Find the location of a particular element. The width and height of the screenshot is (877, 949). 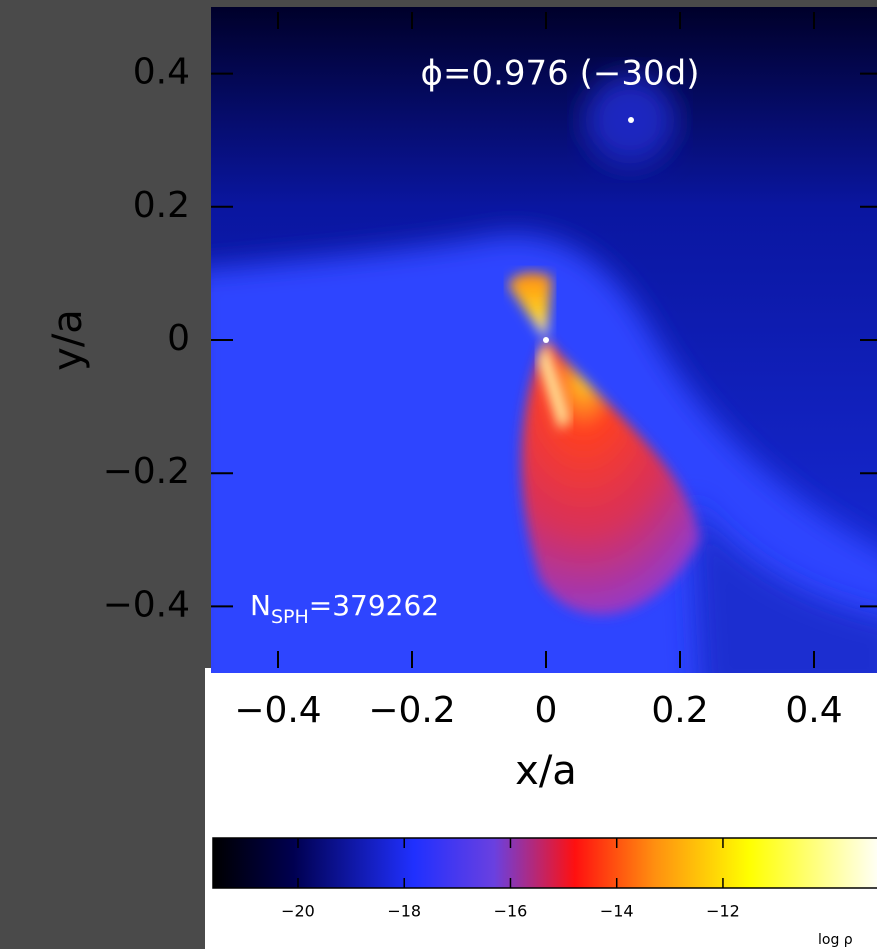

x-tick-label: −0.4 is located at coordinates (277, 710).